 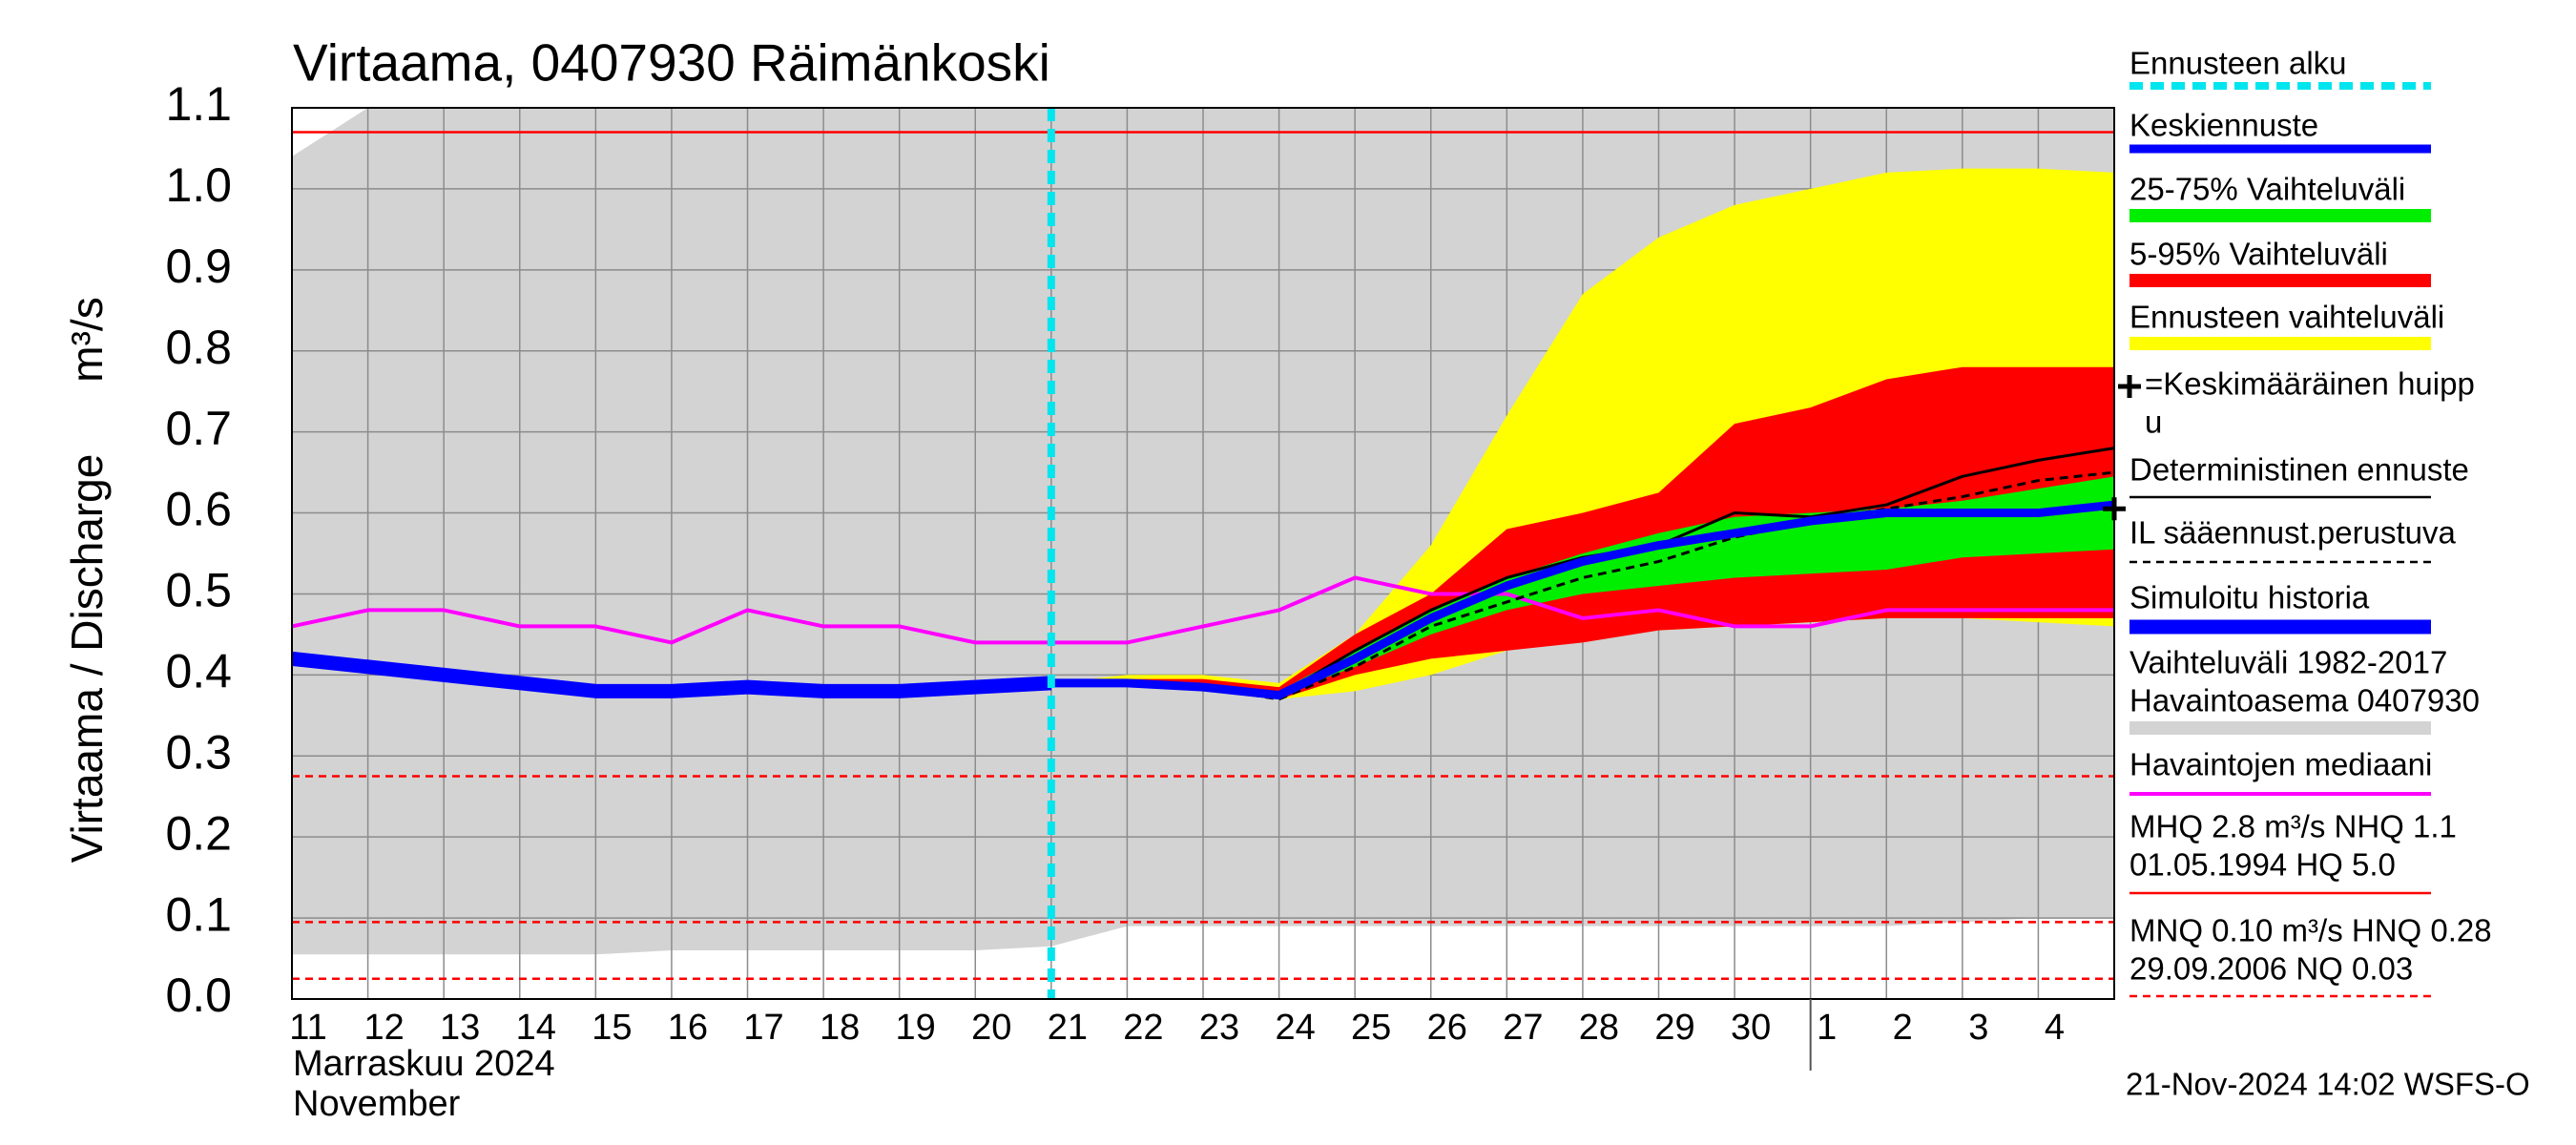 I want to click on x-tick-label: 22, so click(x=1143, y=1028).